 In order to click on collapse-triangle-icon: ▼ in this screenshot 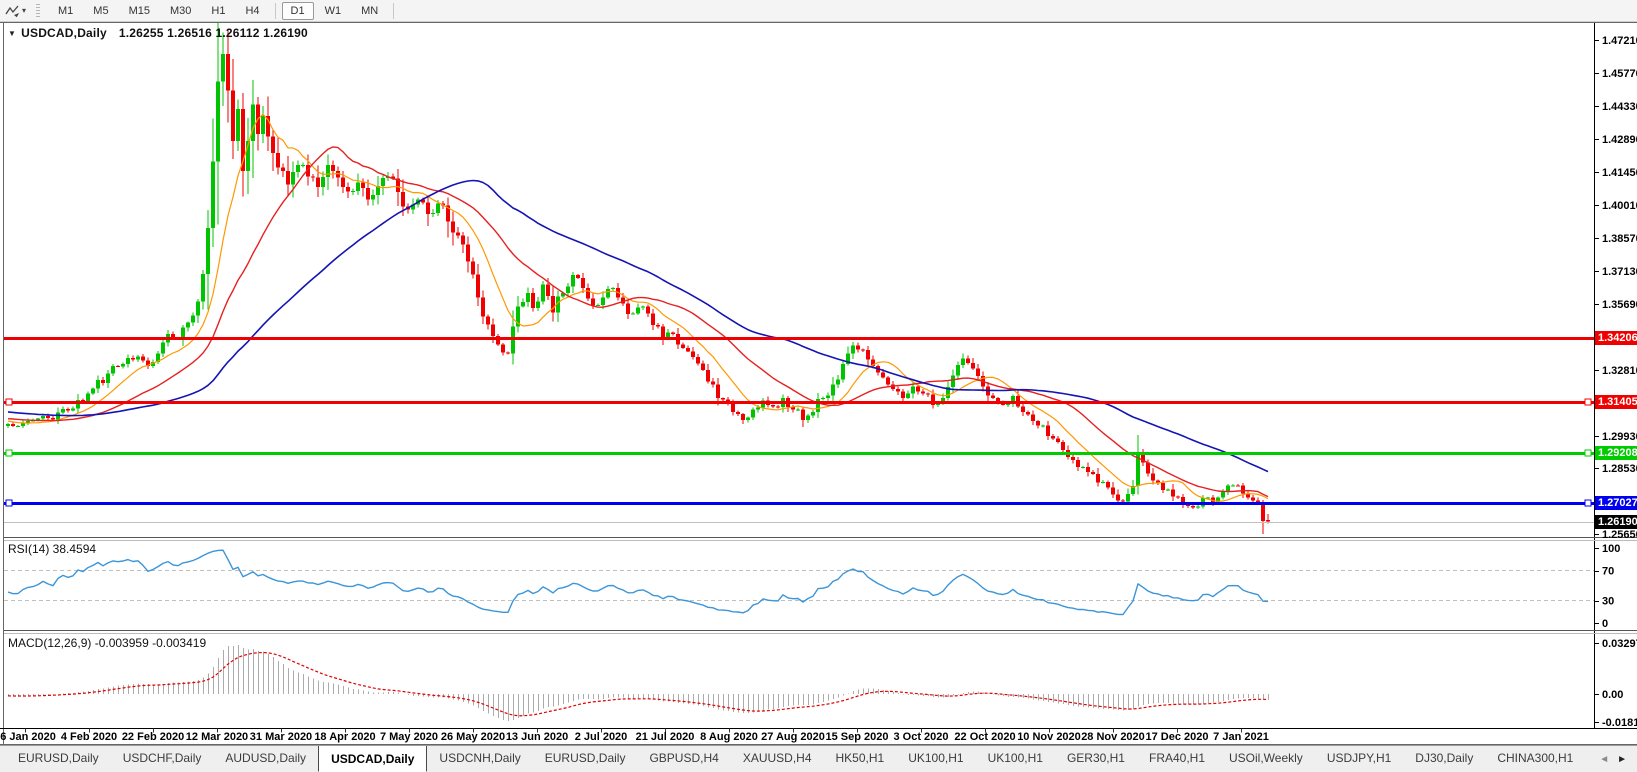, I will do `click(12, 33)`.